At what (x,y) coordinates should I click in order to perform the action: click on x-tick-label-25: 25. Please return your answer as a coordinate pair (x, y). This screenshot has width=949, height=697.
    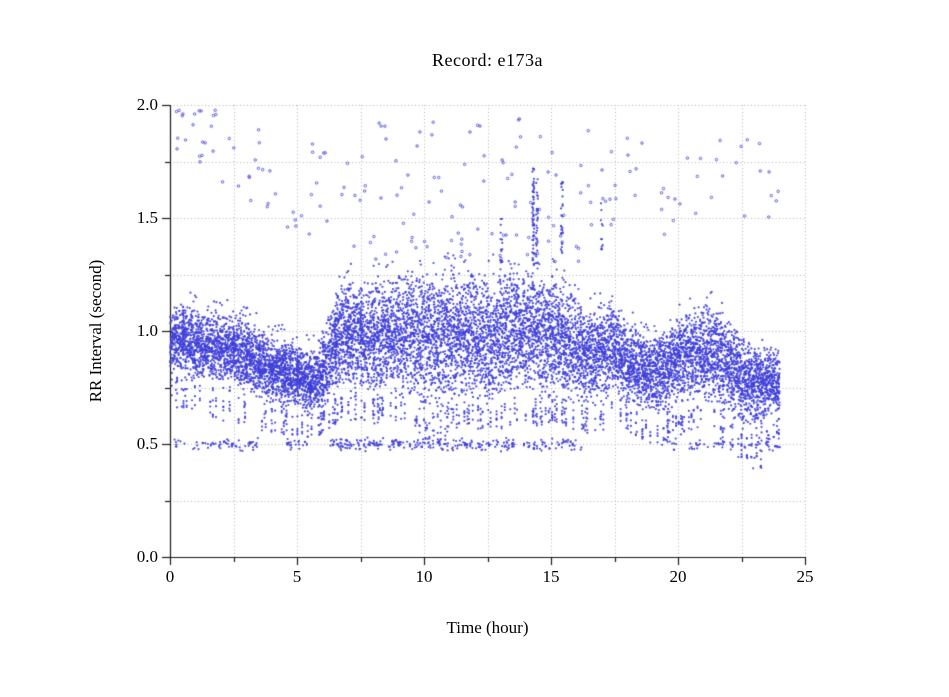
    Looking at the image, I should click on (805, 576).